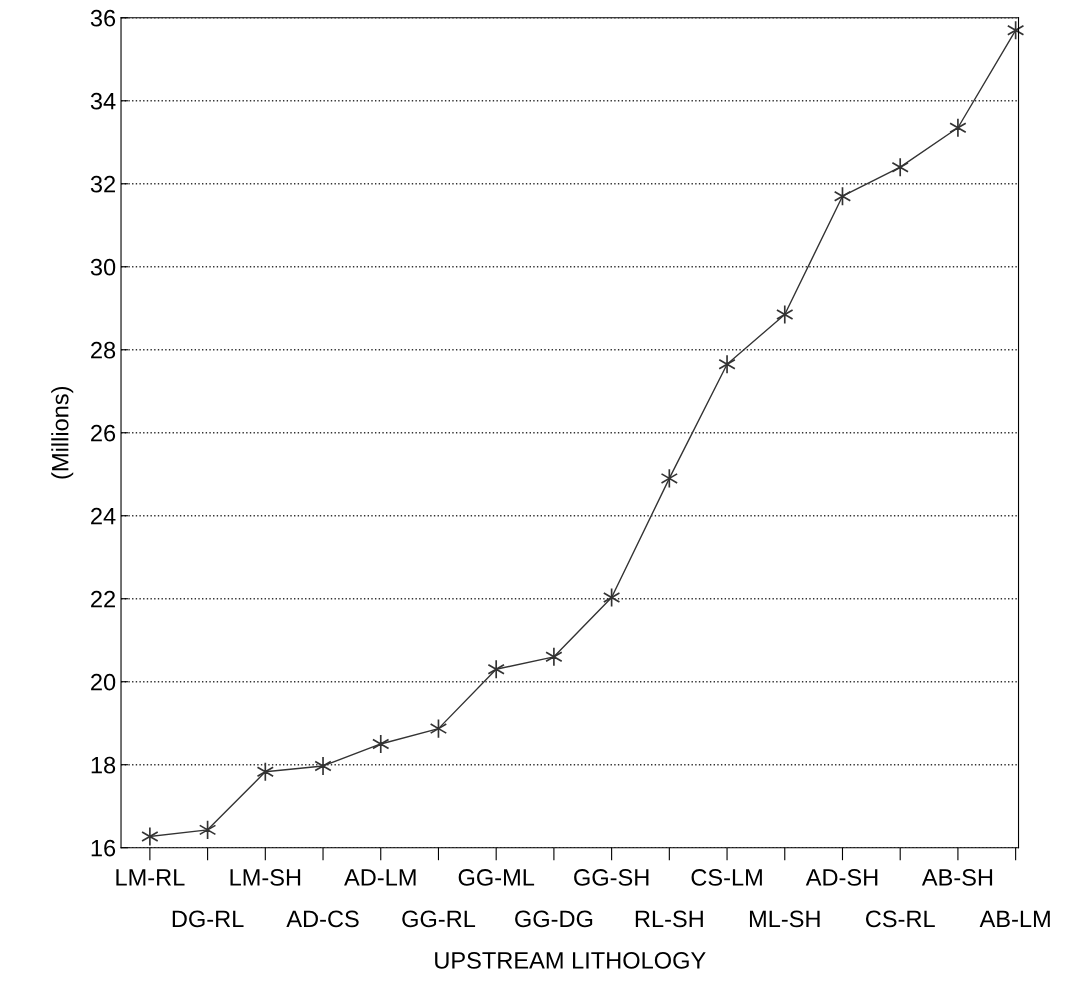 This screenshot has width=1071, height=988. Describe the element at coordinates (957, 877) in the screenshot. I see `x-tick-label: AB-SH` at that location.